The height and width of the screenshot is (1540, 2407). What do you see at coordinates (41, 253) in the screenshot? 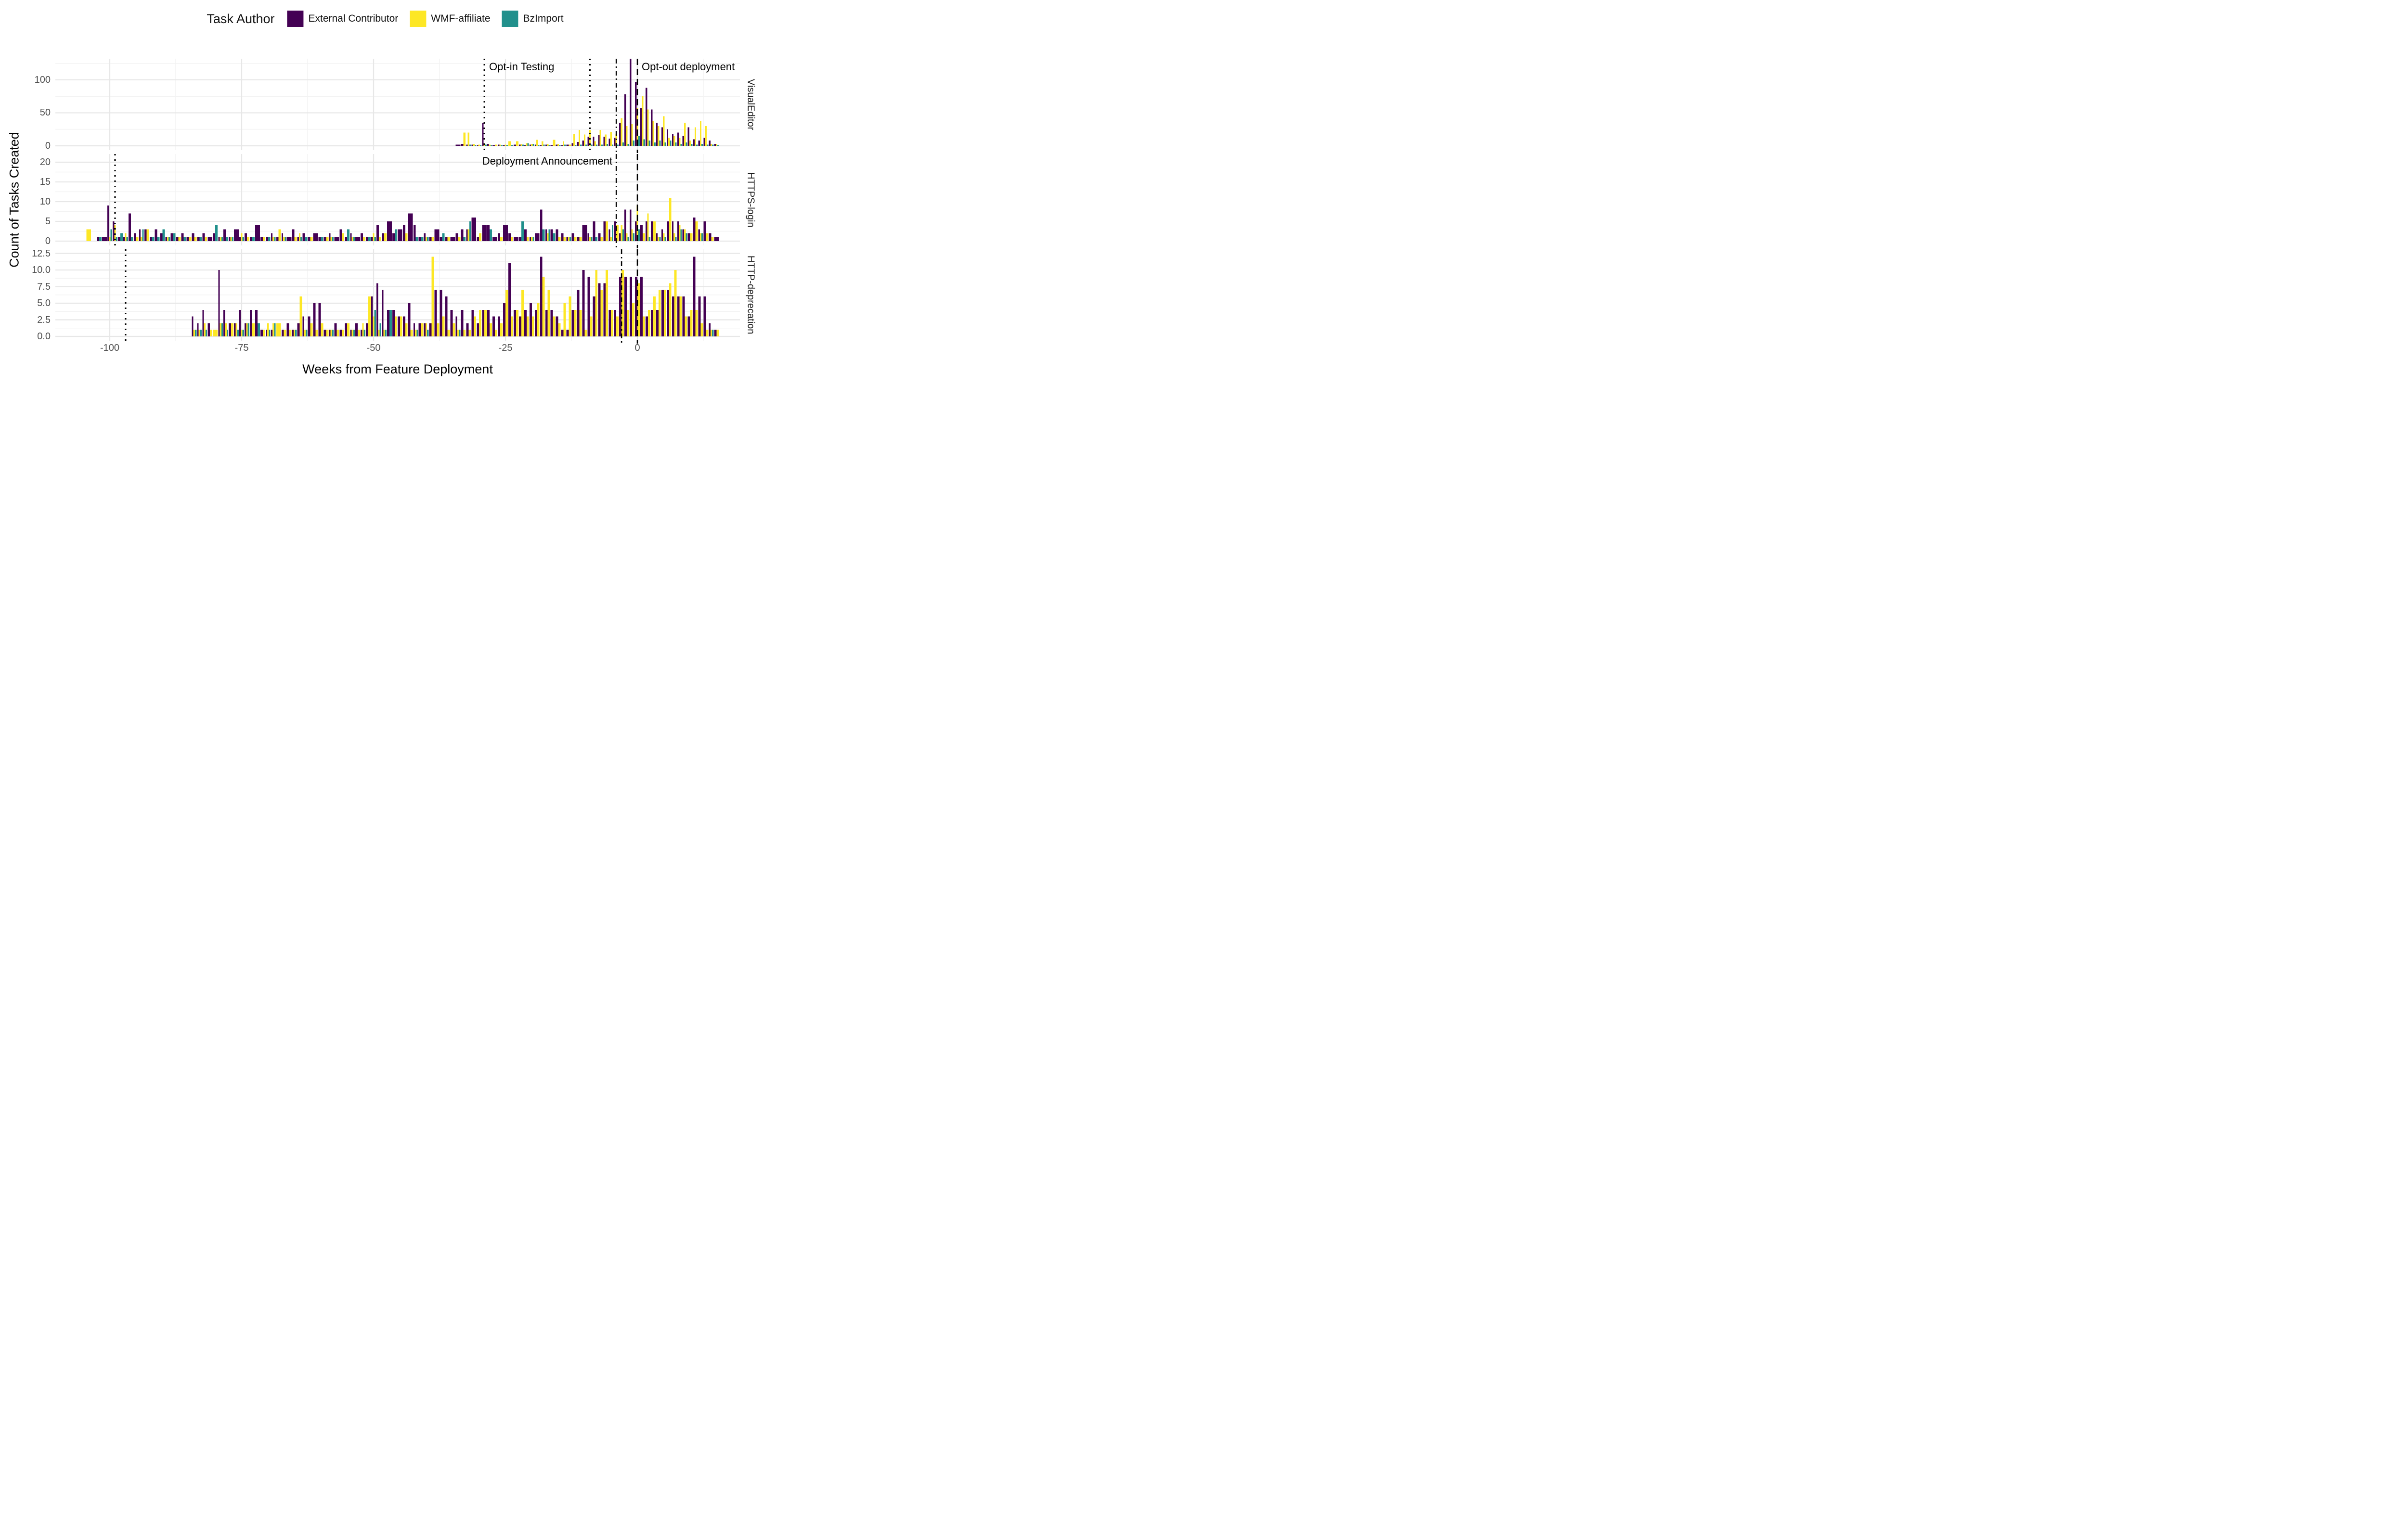
I see `y-tick-label: 12.5` at bounding box center [41, 253].